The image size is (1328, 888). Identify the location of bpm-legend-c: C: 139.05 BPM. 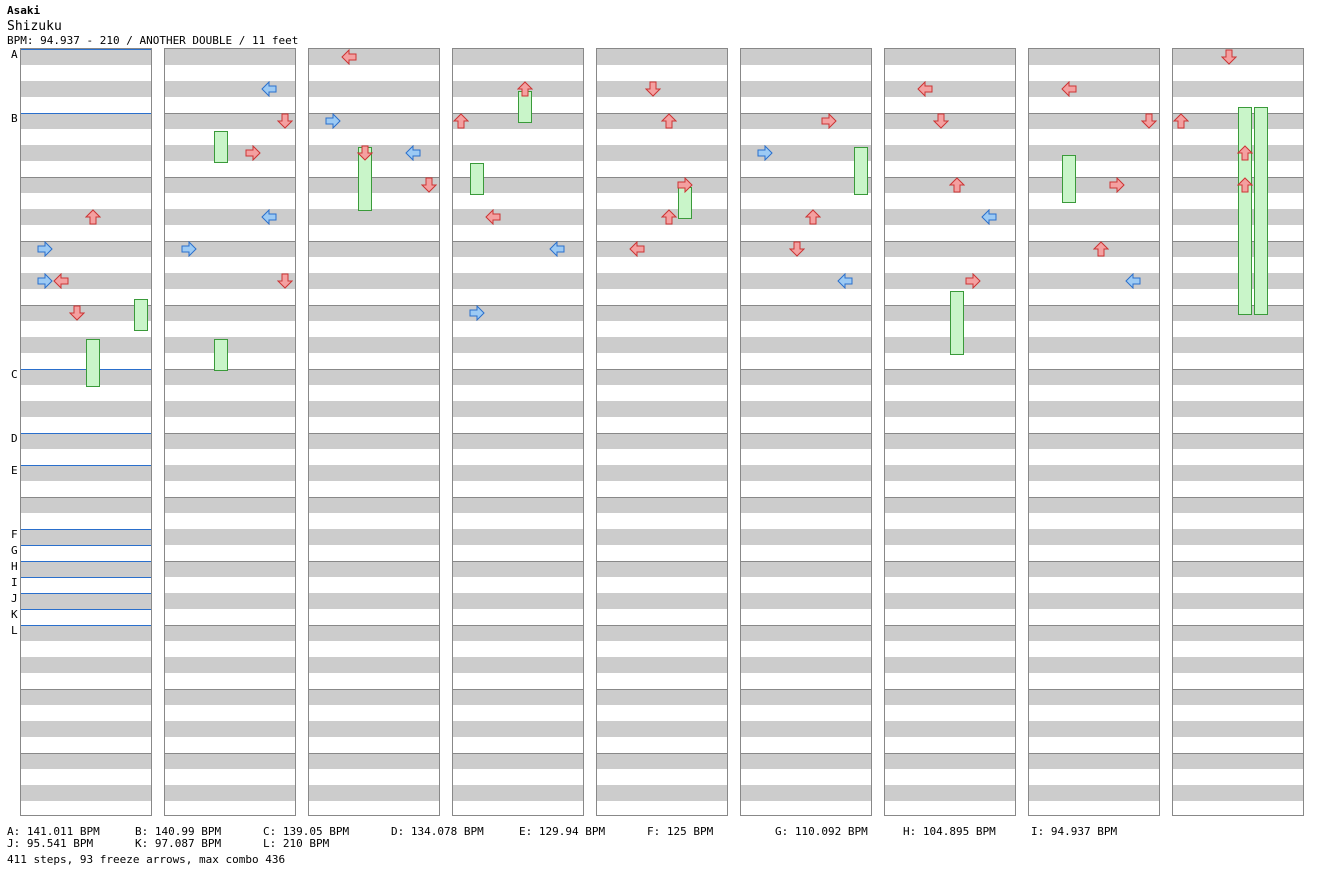
(306, 831).